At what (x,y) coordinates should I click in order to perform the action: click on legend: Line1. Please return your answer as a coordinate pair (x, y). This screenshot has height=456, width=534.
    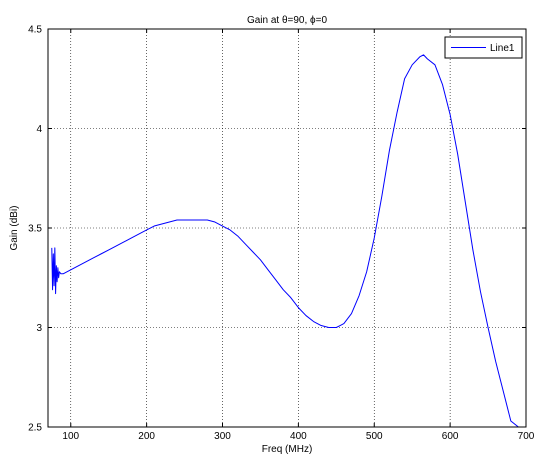
    Looking at the image, I should click on (483, 47).